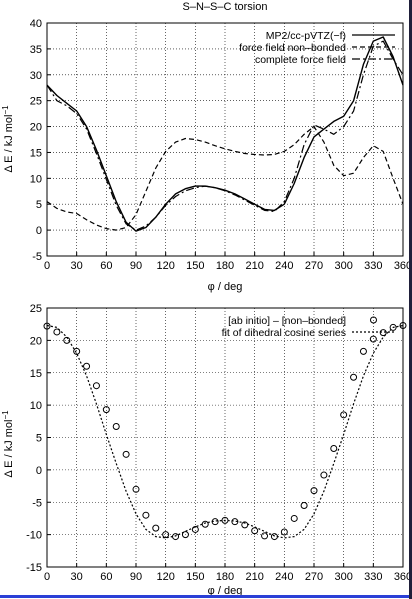  What do you see at coordinates (306, 36) in the screenshot?
I see `legend-label: MP2/cc-pVTZ(−f)` at bounding box center [306, 36].